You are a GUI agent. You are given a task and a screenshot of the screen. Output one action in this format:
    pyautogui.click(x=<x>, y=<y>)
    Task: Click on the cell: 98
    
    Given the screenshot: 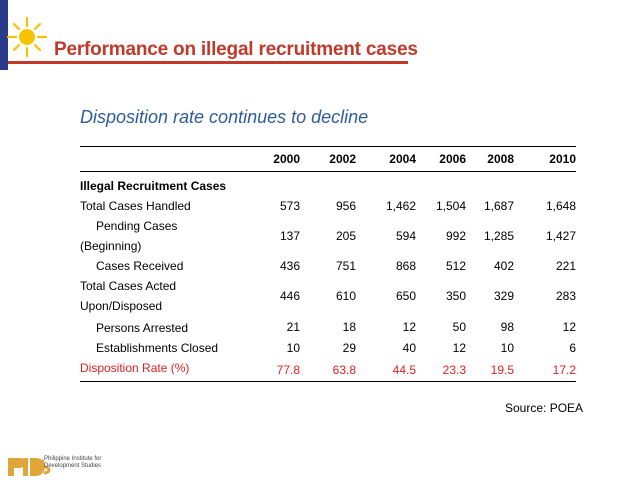 What is the action you would take?
    pyautogui.click(x=507, y=327)
    